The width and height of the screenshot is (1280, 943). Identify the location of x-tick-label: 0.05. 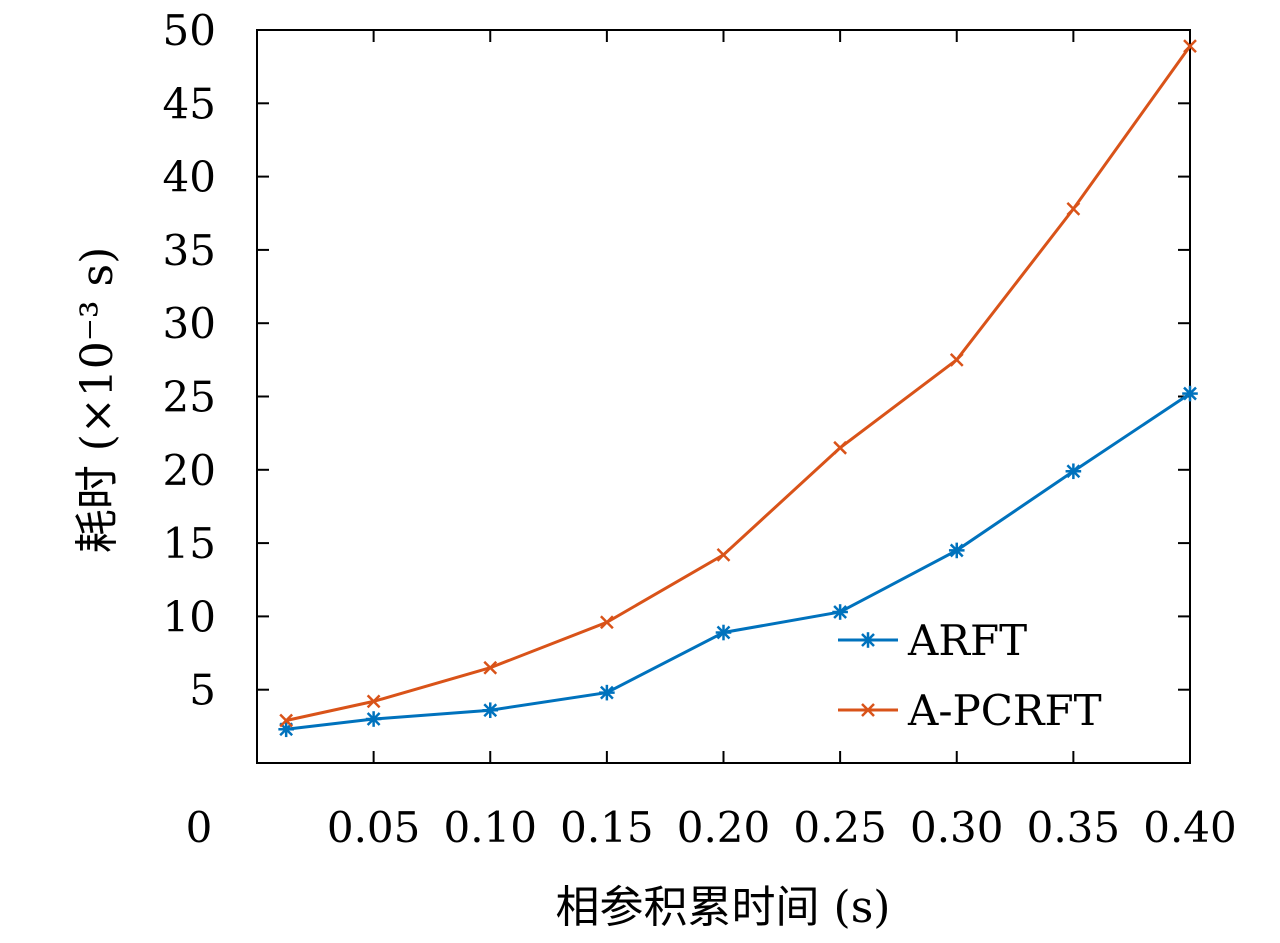
(374, 827).